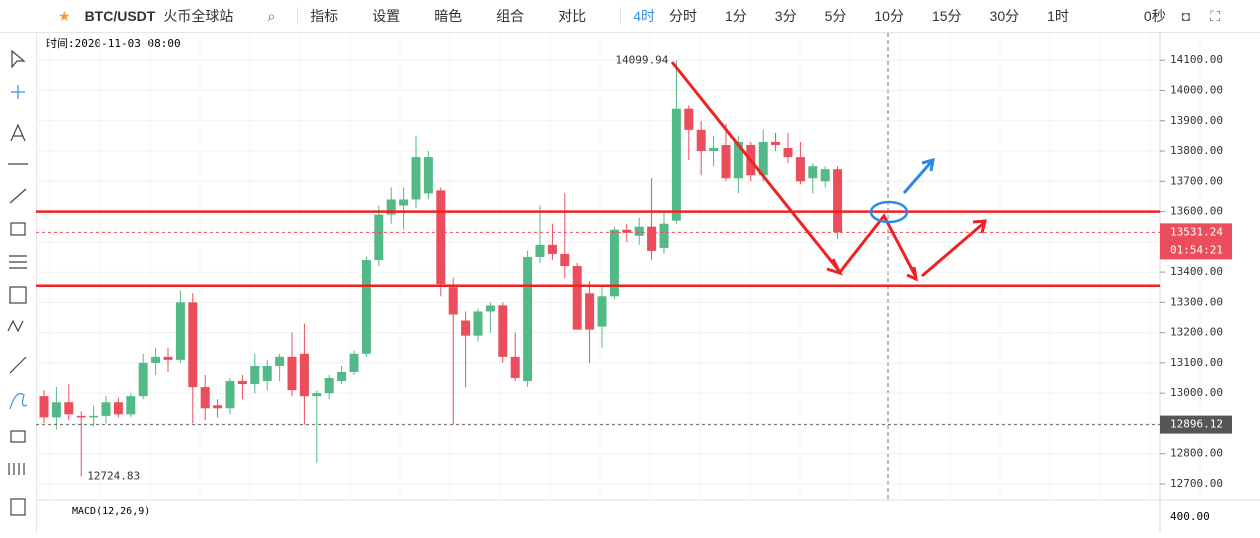 The height and width of the screenshot is (538, 1260). I want to click on hover-time: 时间:2020-11-03 08:00, so click(113, 43).